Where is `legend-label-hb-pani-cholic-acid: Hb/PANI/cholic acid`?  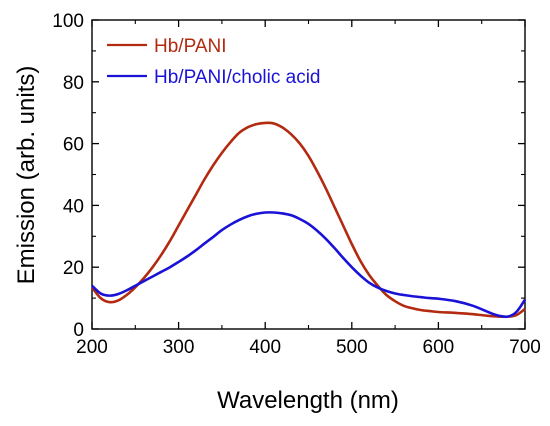
legend-label-hb-pani-cholic-acid: Hb/PANI/cholic acid is located at coordinates (237, 77).